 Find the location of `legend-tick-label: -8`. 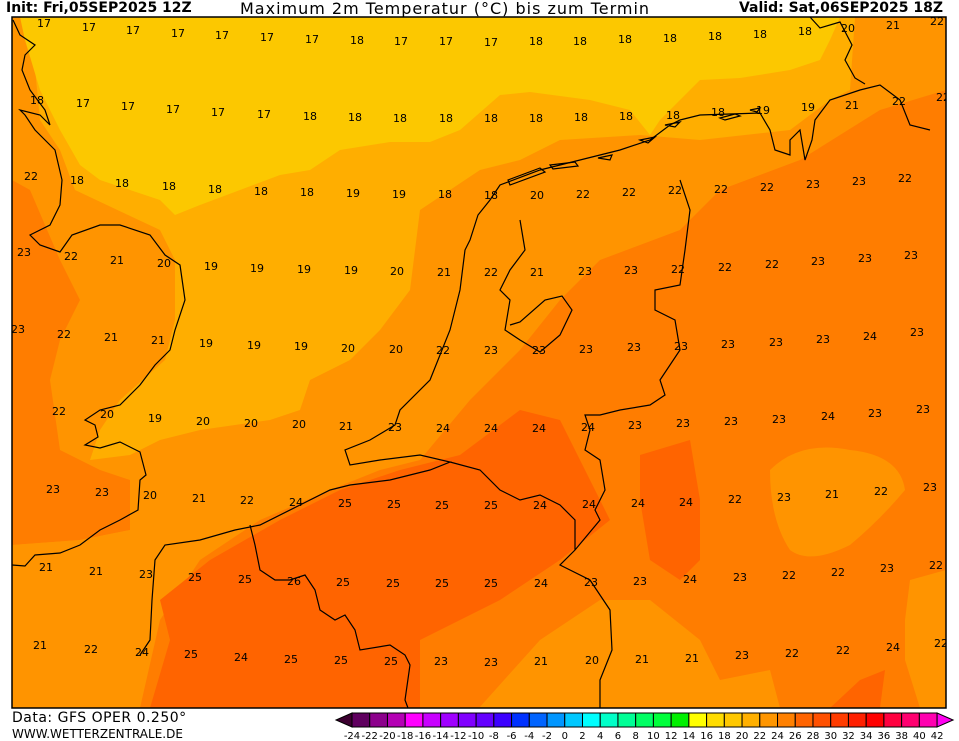

legend-tick-label: -8 is located at coordinates (494, 736).